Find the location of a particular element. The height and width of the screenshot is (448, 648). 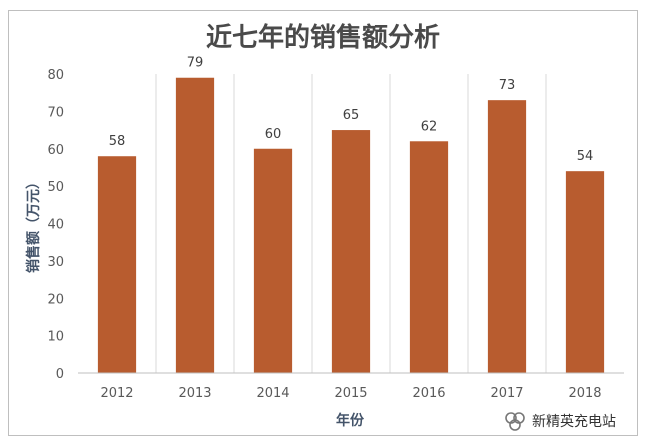

y-axis-ticks: 0 10 20 30 40 50 60 70 80 is located at coordinates (55, 225).